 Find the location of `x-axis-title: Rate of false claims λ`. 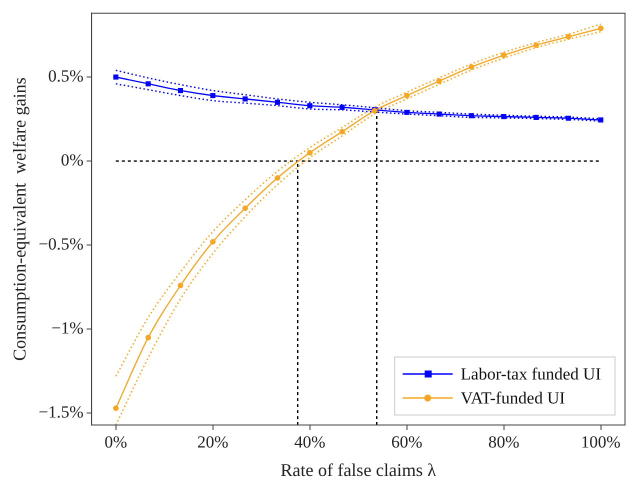

x-axis-title: Rate of false claims λ is located at coordinates (358, 470).